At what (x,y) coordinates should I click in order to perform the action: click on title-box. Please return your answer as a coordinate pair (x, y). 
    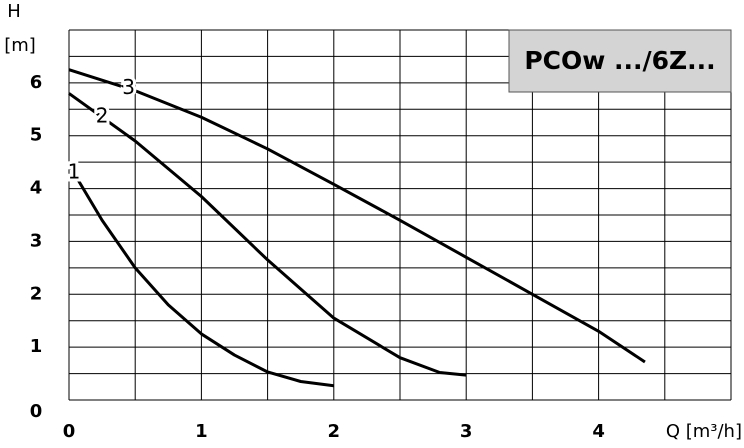
    Looking at the image, I should click on (620, 61).